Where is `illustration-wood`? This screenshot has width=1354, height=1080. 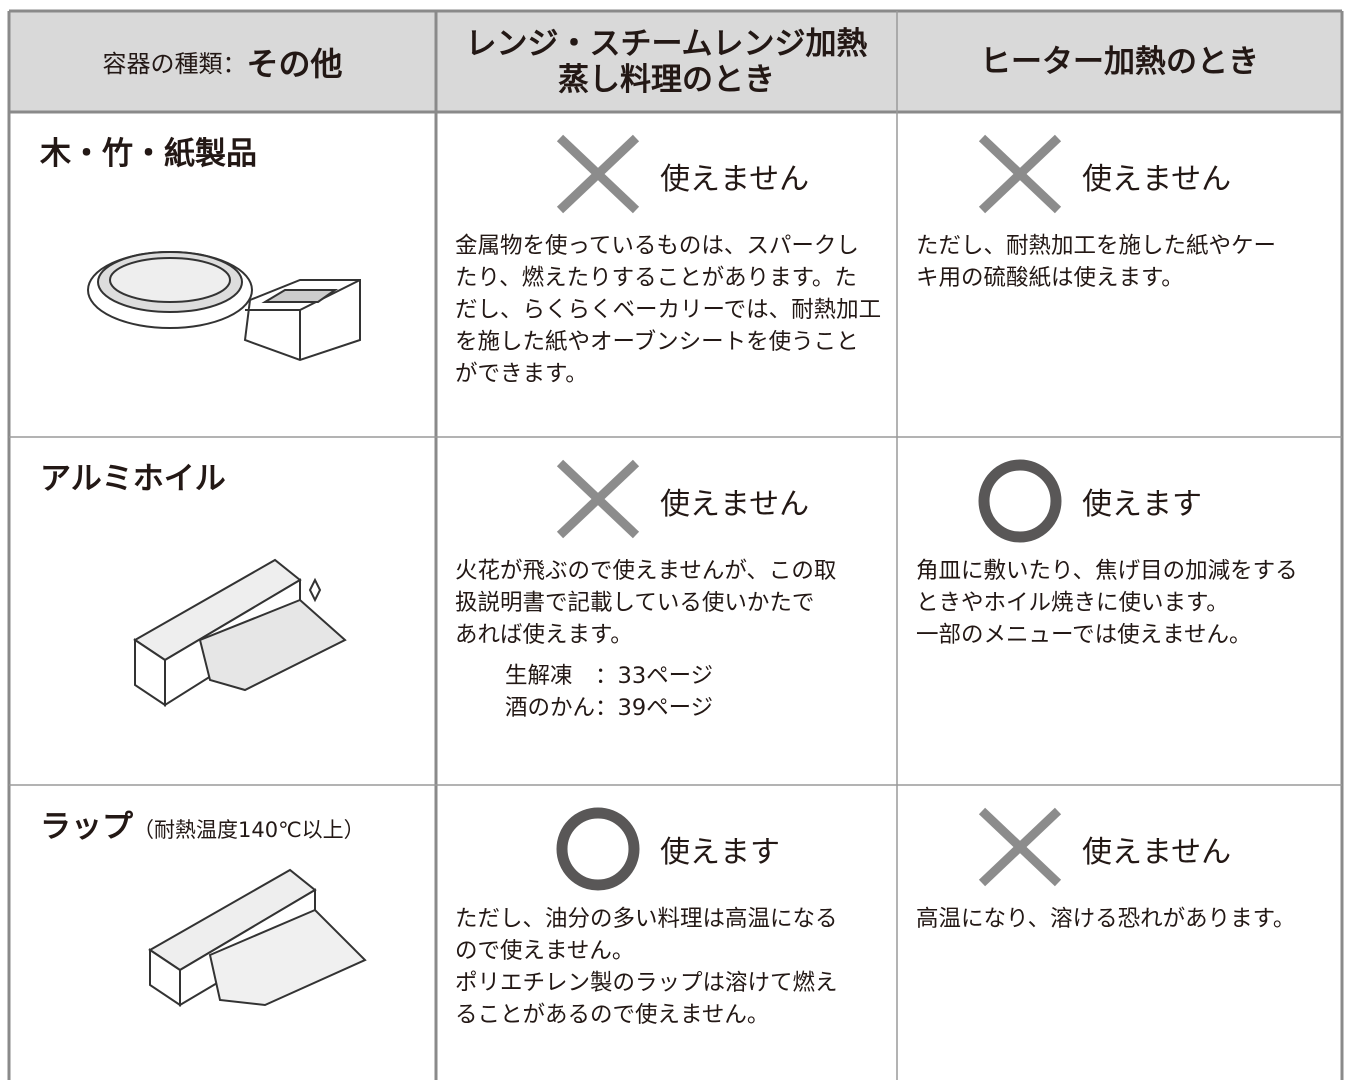
illustration-wood is located at coordinates (224, 306).